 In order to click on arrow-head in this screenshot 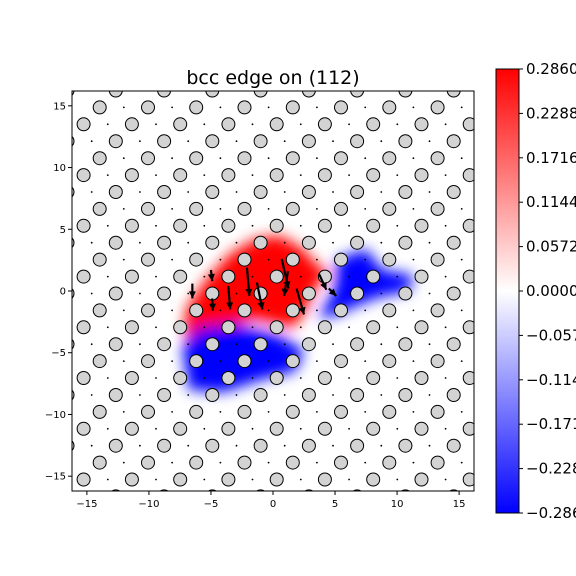, I will do `click(302, 310)`.